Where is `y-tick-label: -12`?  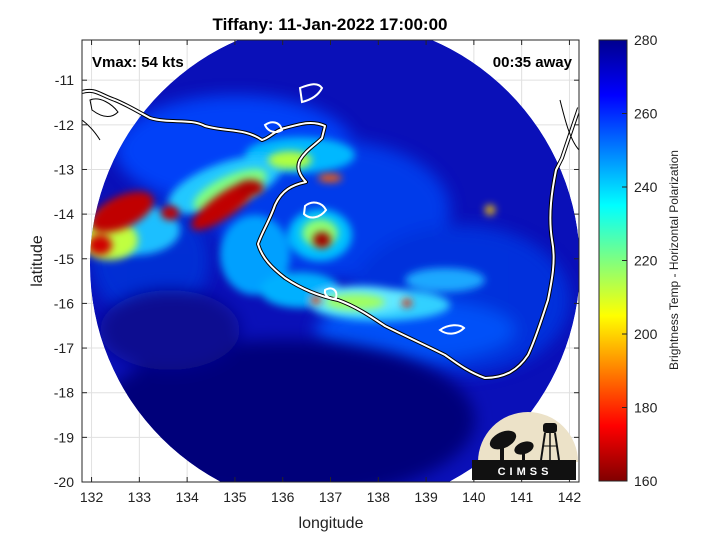
y-tick-label: -12 is located at coordinates (64, 125).